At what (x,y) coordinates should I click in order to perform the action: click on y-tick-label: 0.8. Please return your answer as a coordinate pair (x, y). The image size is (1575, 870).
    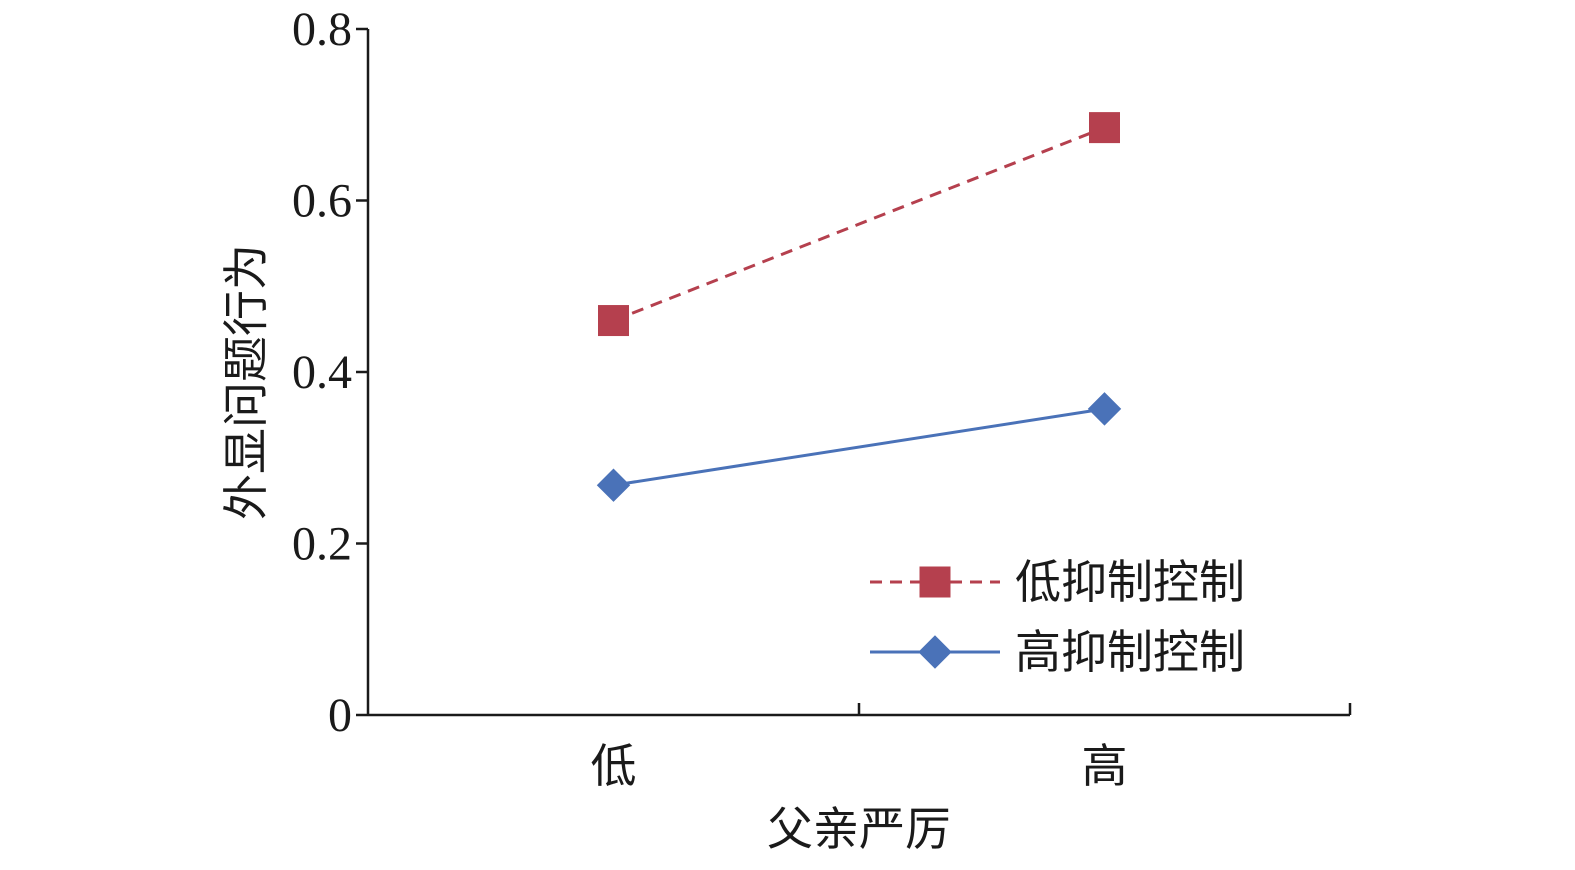
    Looking at the image, I should click on (322, 29).